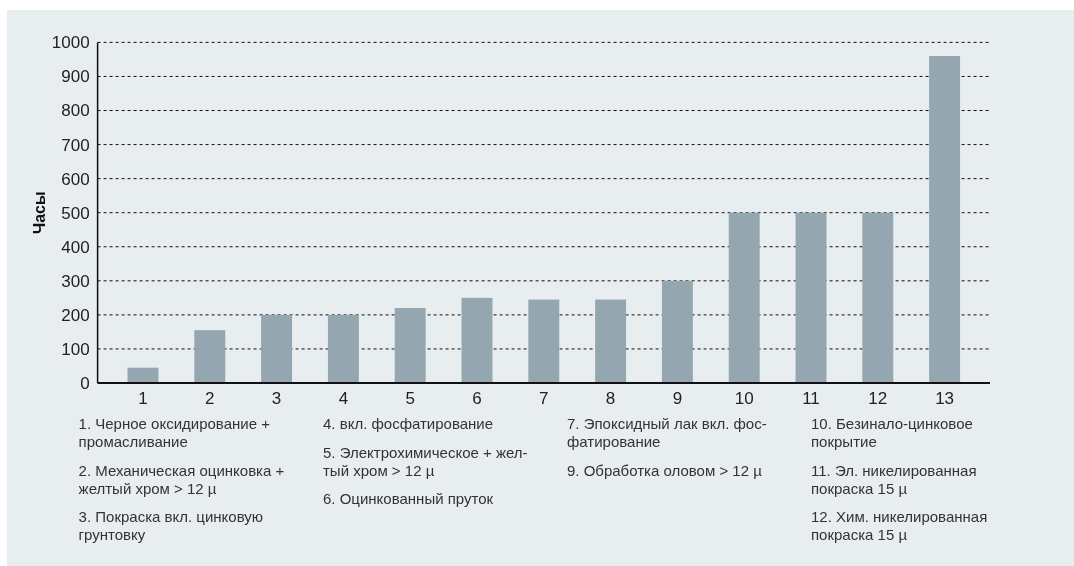 The width and height of the screenshot is (1074, 566). What do you see at coordinates (171, 525) in the screenshot?
I see `text: 3. Покраска вкл. цинковую грунтовку` at bounding box center [171, 525].